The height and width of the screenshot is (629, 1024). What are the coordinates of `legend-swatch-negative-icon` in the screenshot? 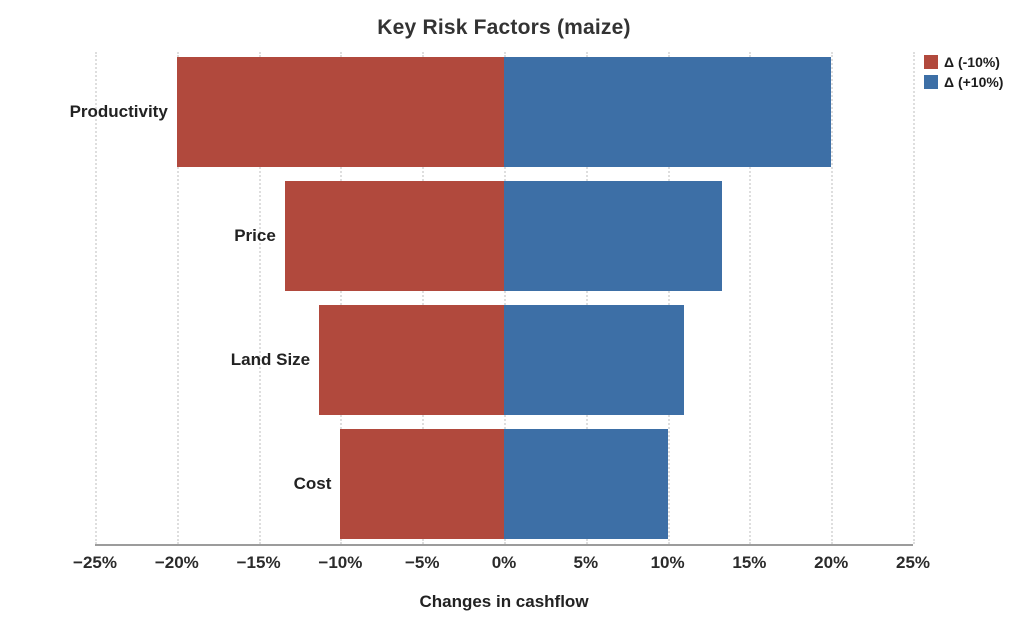 It's located at (931, 62).